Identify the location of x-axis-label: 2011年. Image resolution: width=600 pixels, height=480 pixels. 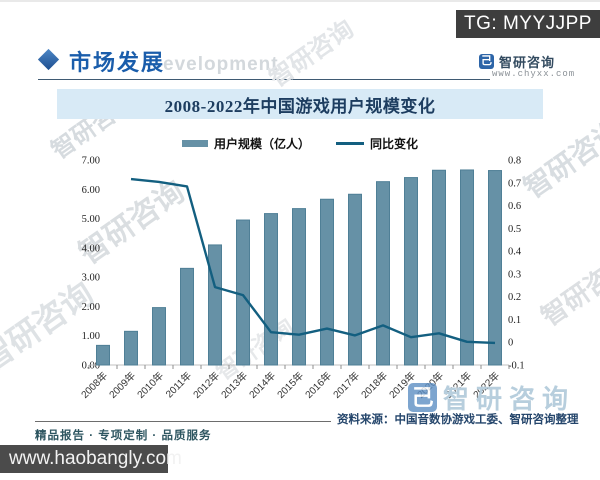
(178, 384).